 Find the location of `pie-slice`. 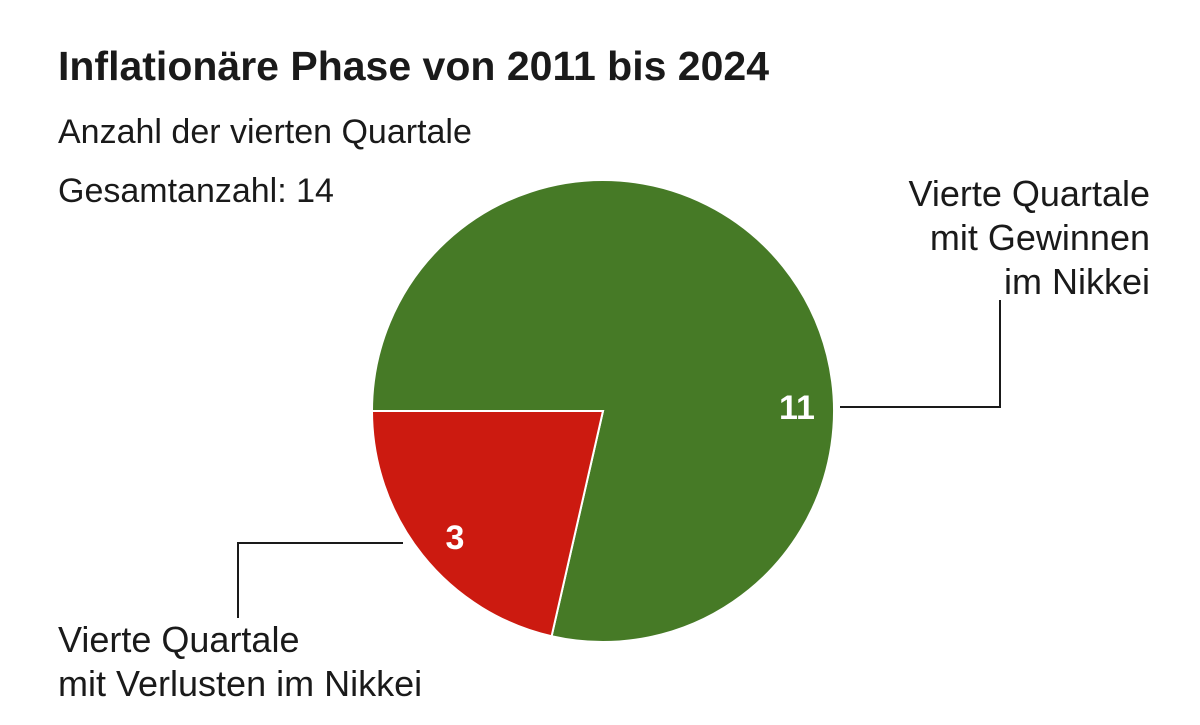

pie-slice is located at coordinates (487, 524).